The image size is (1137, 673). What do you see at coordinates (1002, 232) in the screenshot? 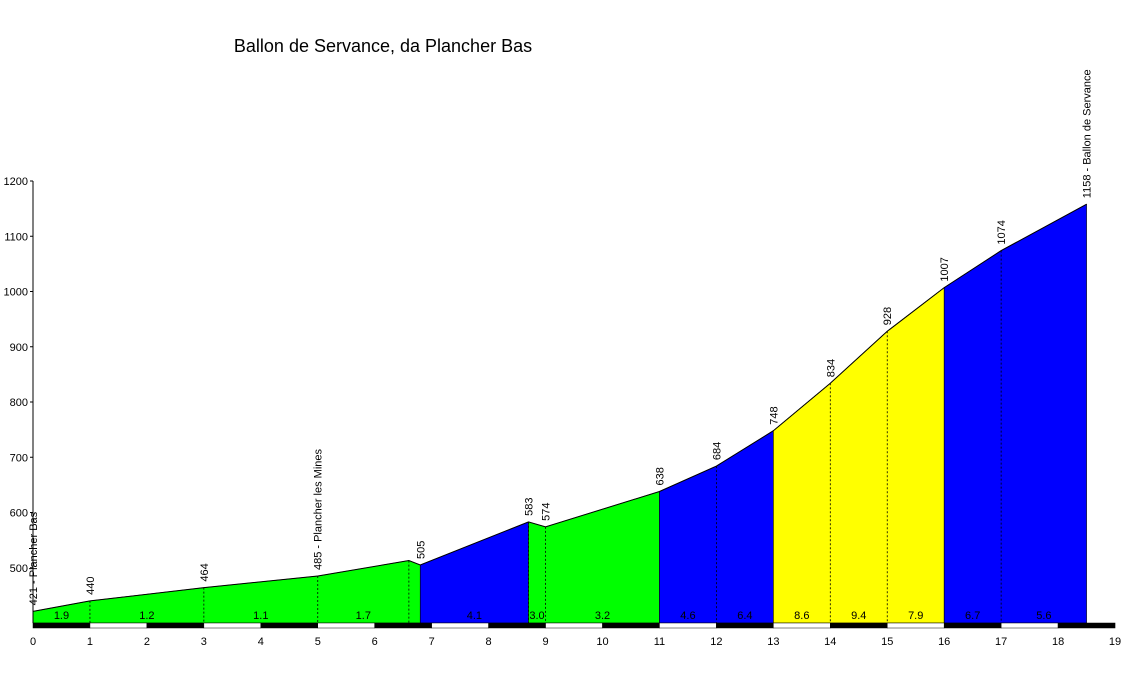
I see `elevation-label: 1074` at bounding box center [1002, 232].